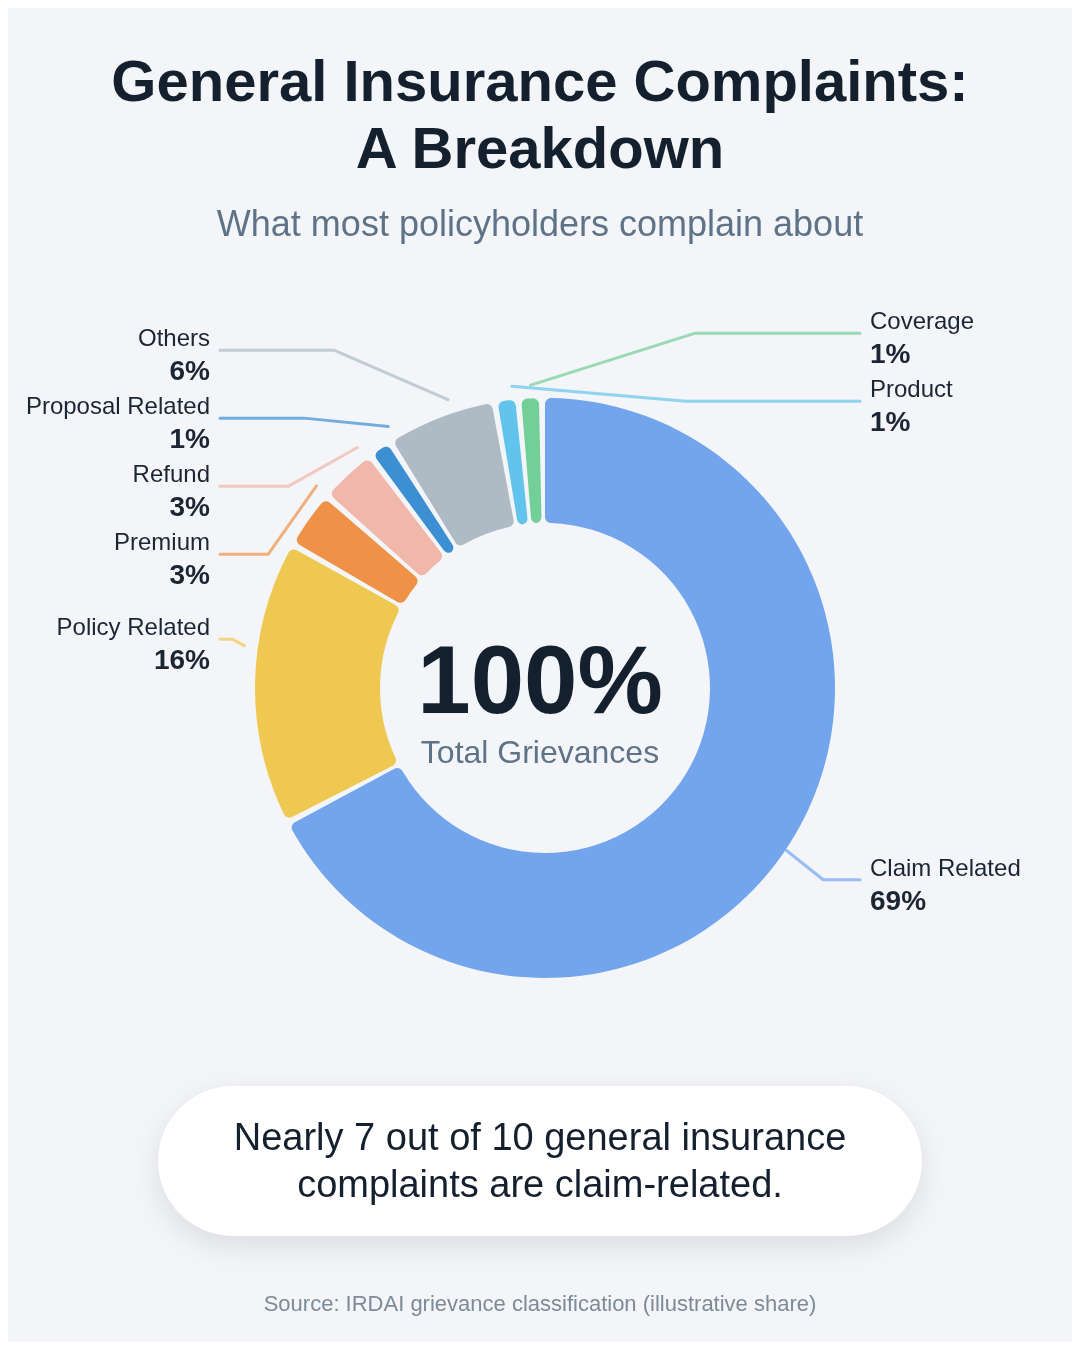  What do you see at coordinates (173, 338) in the screenshot?
I see `slice-label: Others` at bounding box center [173, 338].